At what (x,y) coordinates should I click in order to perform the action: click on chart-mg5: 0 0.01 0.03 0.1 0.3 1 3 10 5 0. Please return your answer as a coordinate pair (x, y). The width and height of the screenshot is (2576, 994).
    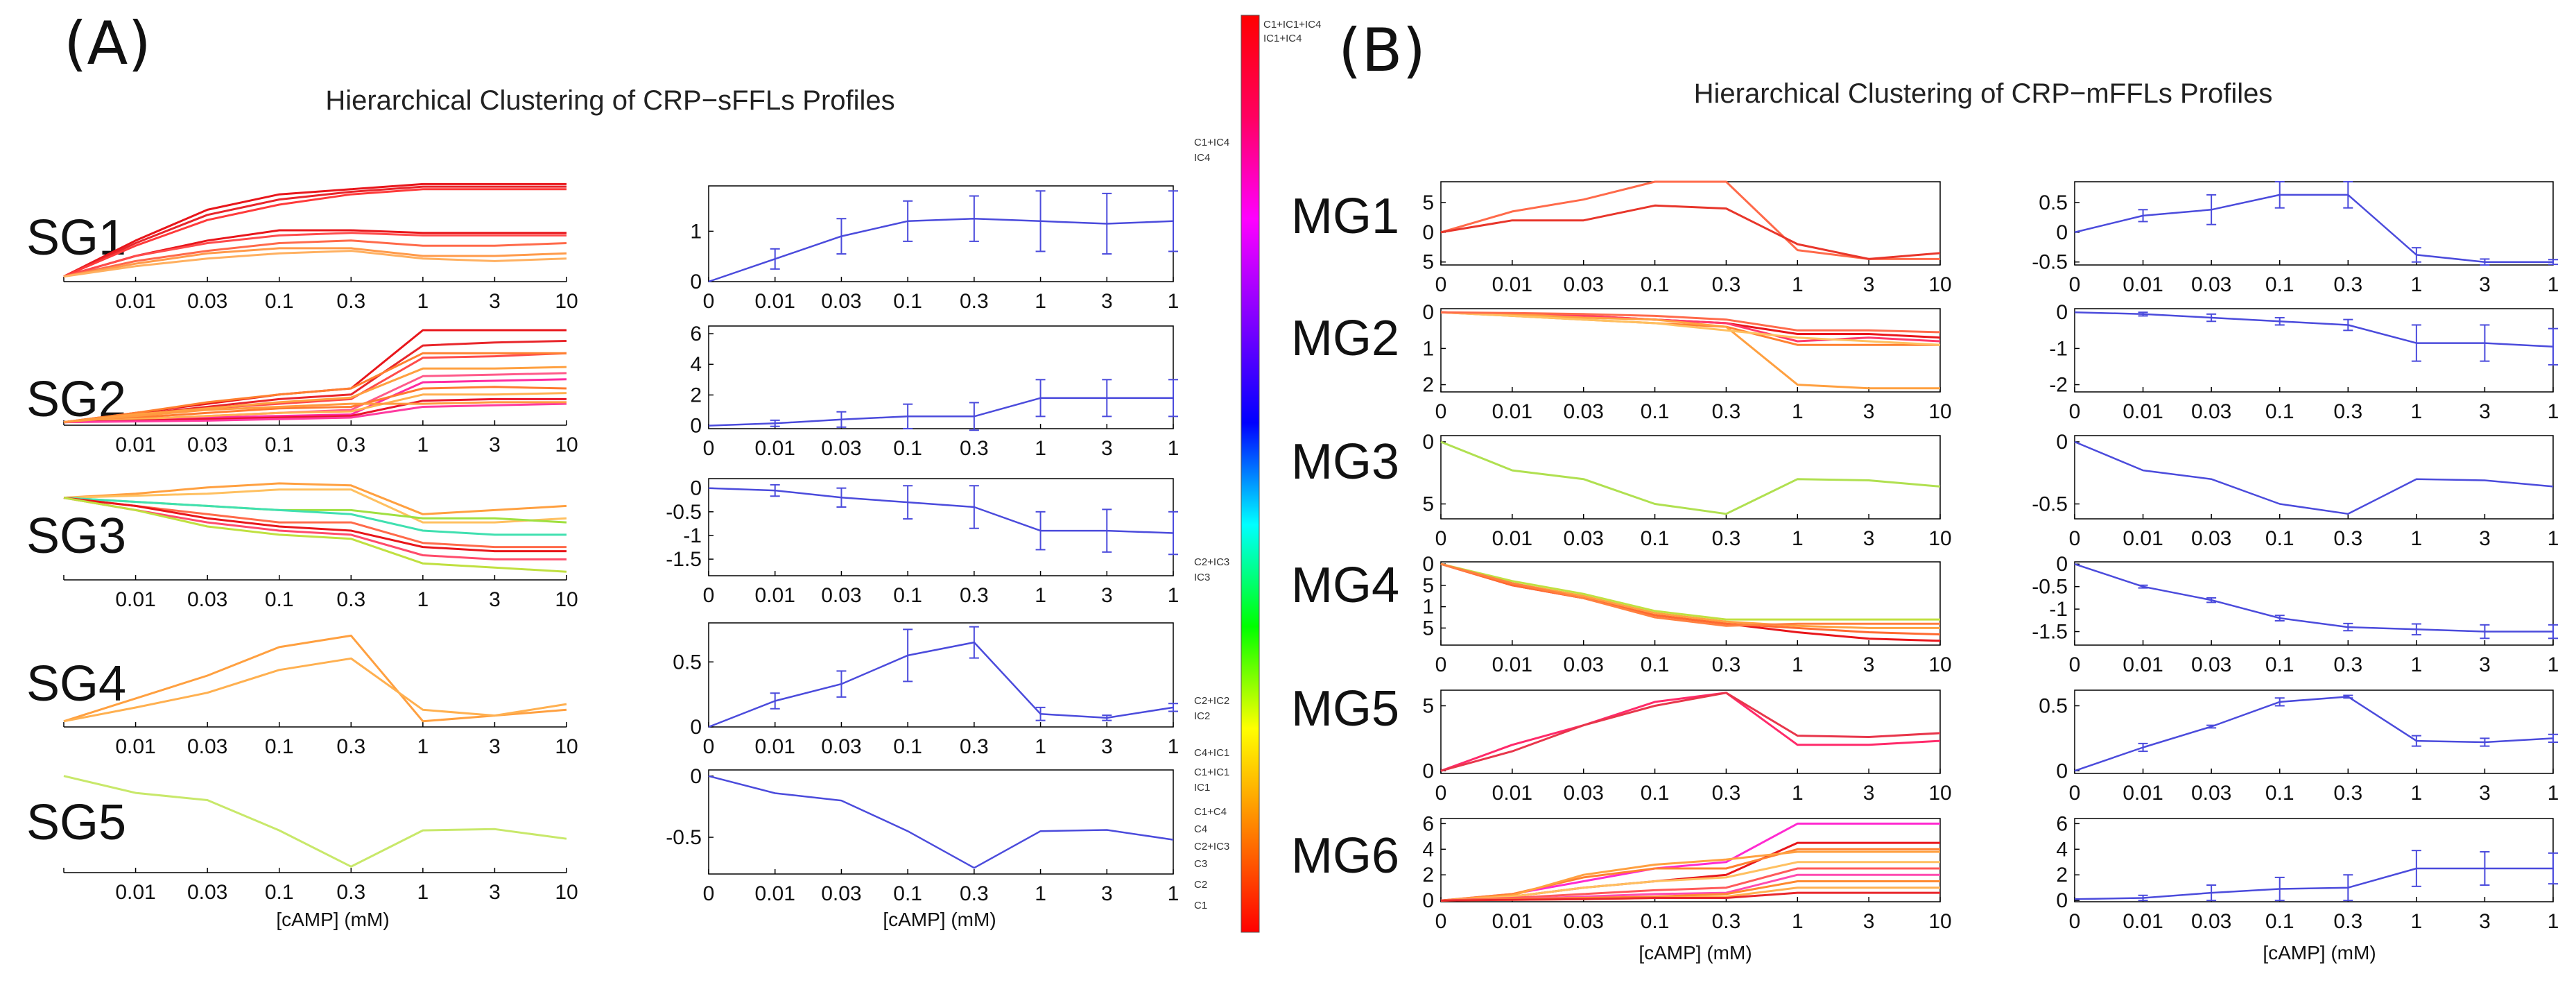
    Looking at the image, I should click on (1687, 747).